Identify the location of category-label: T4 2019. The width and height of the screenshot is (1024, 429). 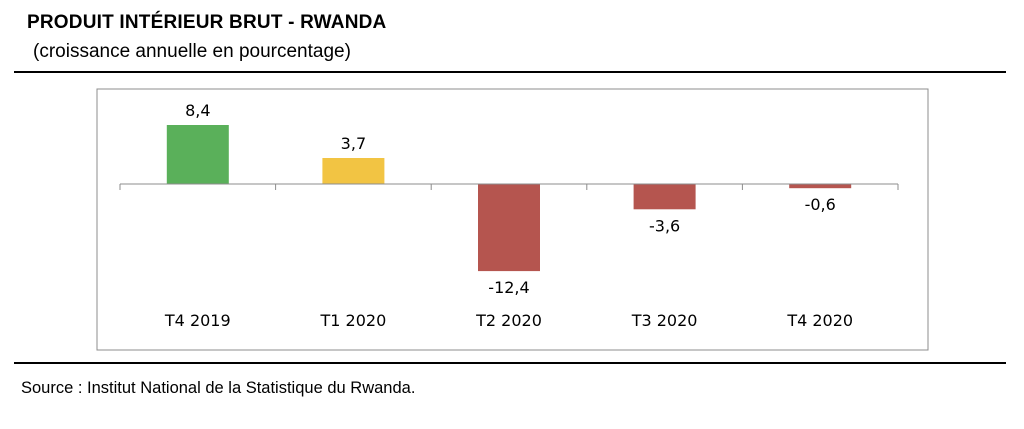
(197, 320).